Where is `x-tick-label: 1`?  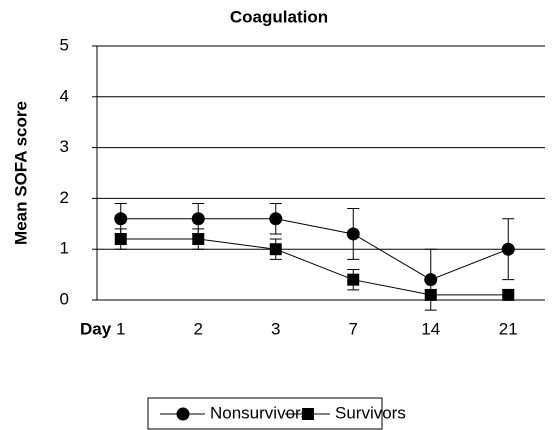
x-tick-label: 1 is located at coordinates (120, 328).